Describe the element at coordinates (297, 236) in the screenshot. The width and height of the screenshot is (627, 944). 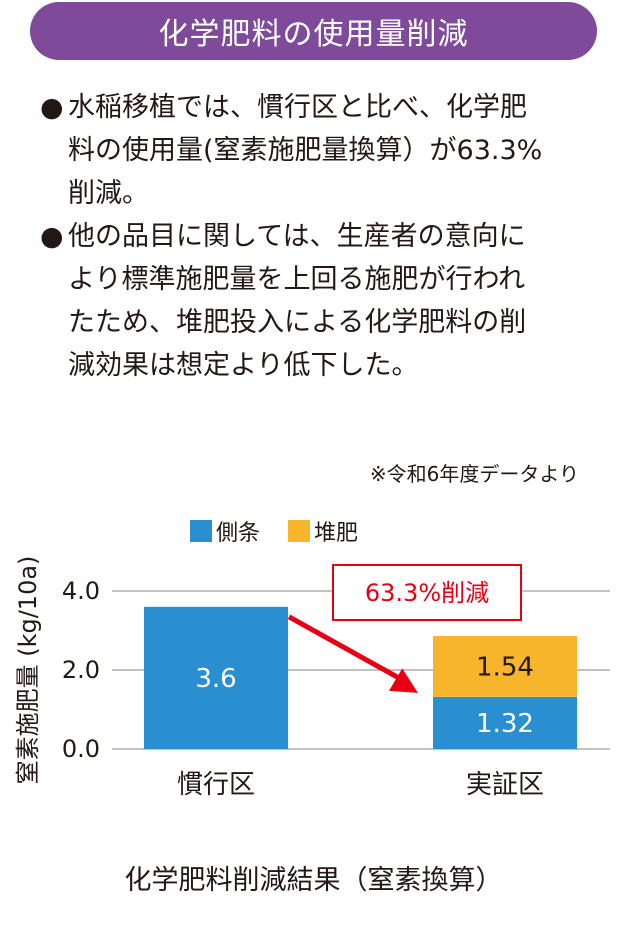
I see `bullet-line: 他の品目に関しては、生産者の意向に` at that location.